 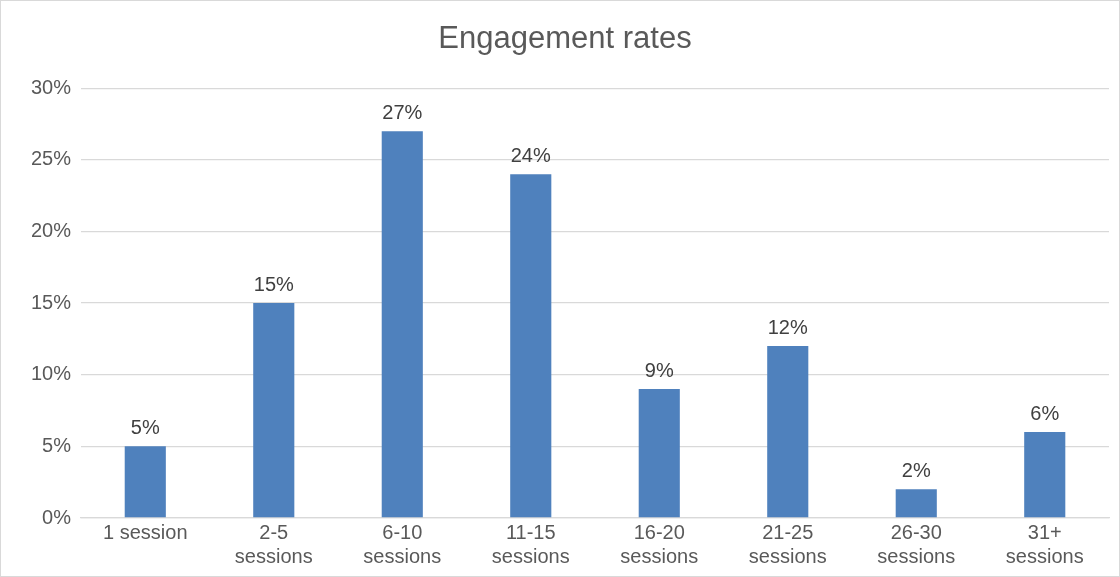 What do you see at coordinates (402, 111) in the screenshot?
I see `data-label: 27%` at bounding box center [402, 111].